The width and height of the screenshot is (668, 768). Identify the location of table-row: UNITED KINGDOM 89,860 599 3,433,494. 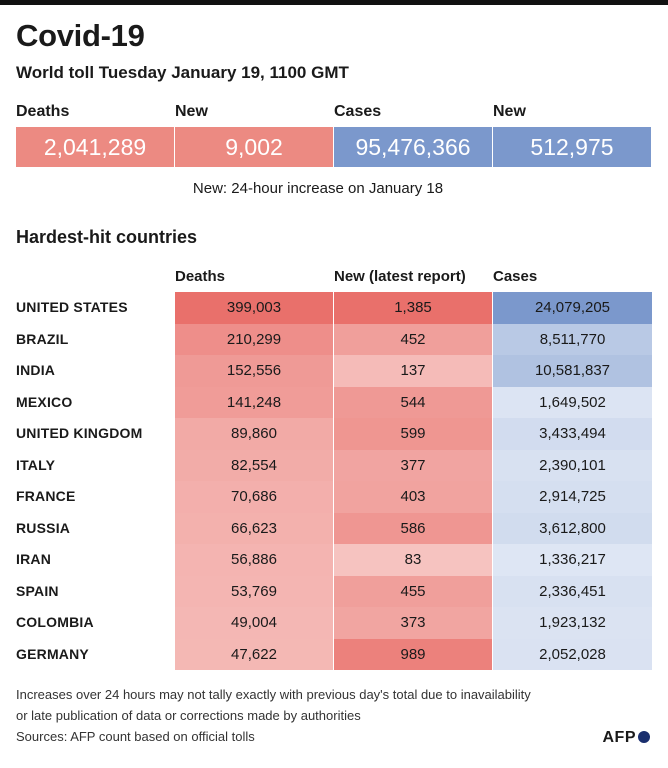
(334, 434).